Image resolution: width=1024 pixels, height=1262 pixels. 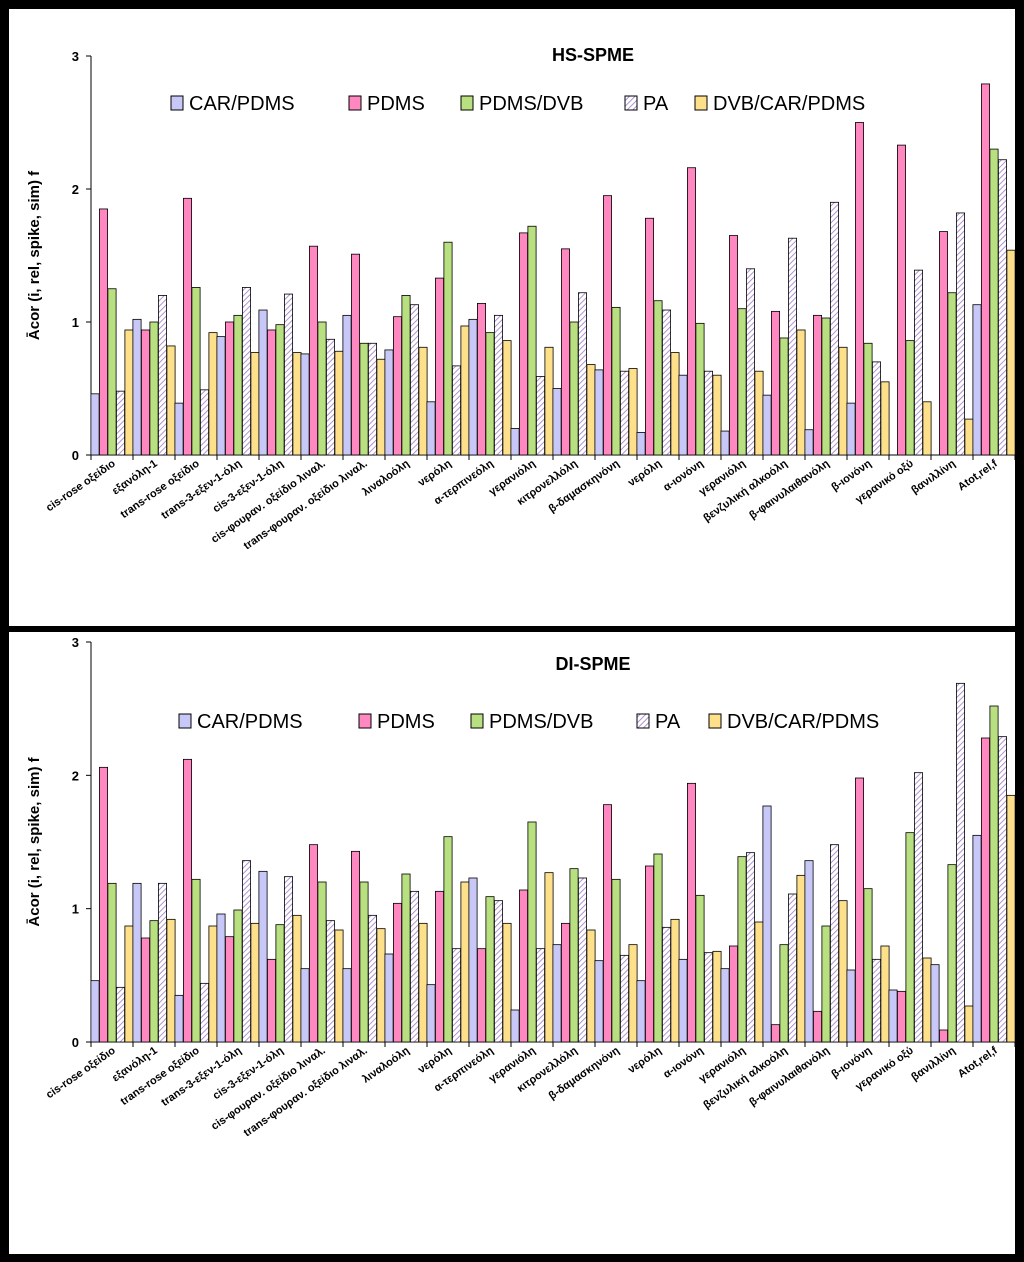 What do you see at coordinates (201, 1076) in the screenshot?
I see `x-tick-label: trans-3-εξεν-1-όλη` at bounding box center [201, 1076].